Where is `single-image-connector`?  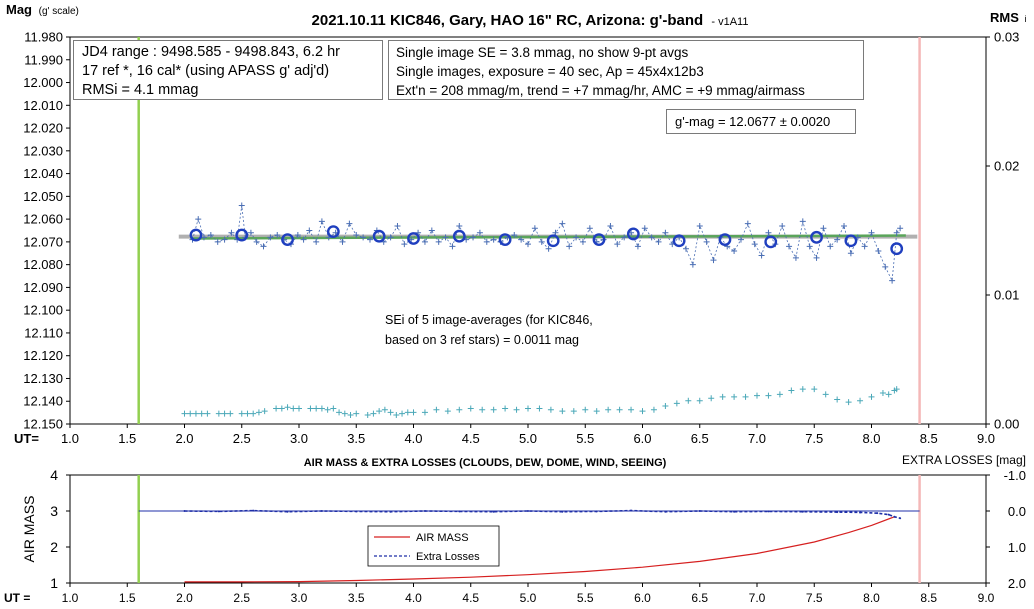 single-image-connector is located at coordinates (546, 244).